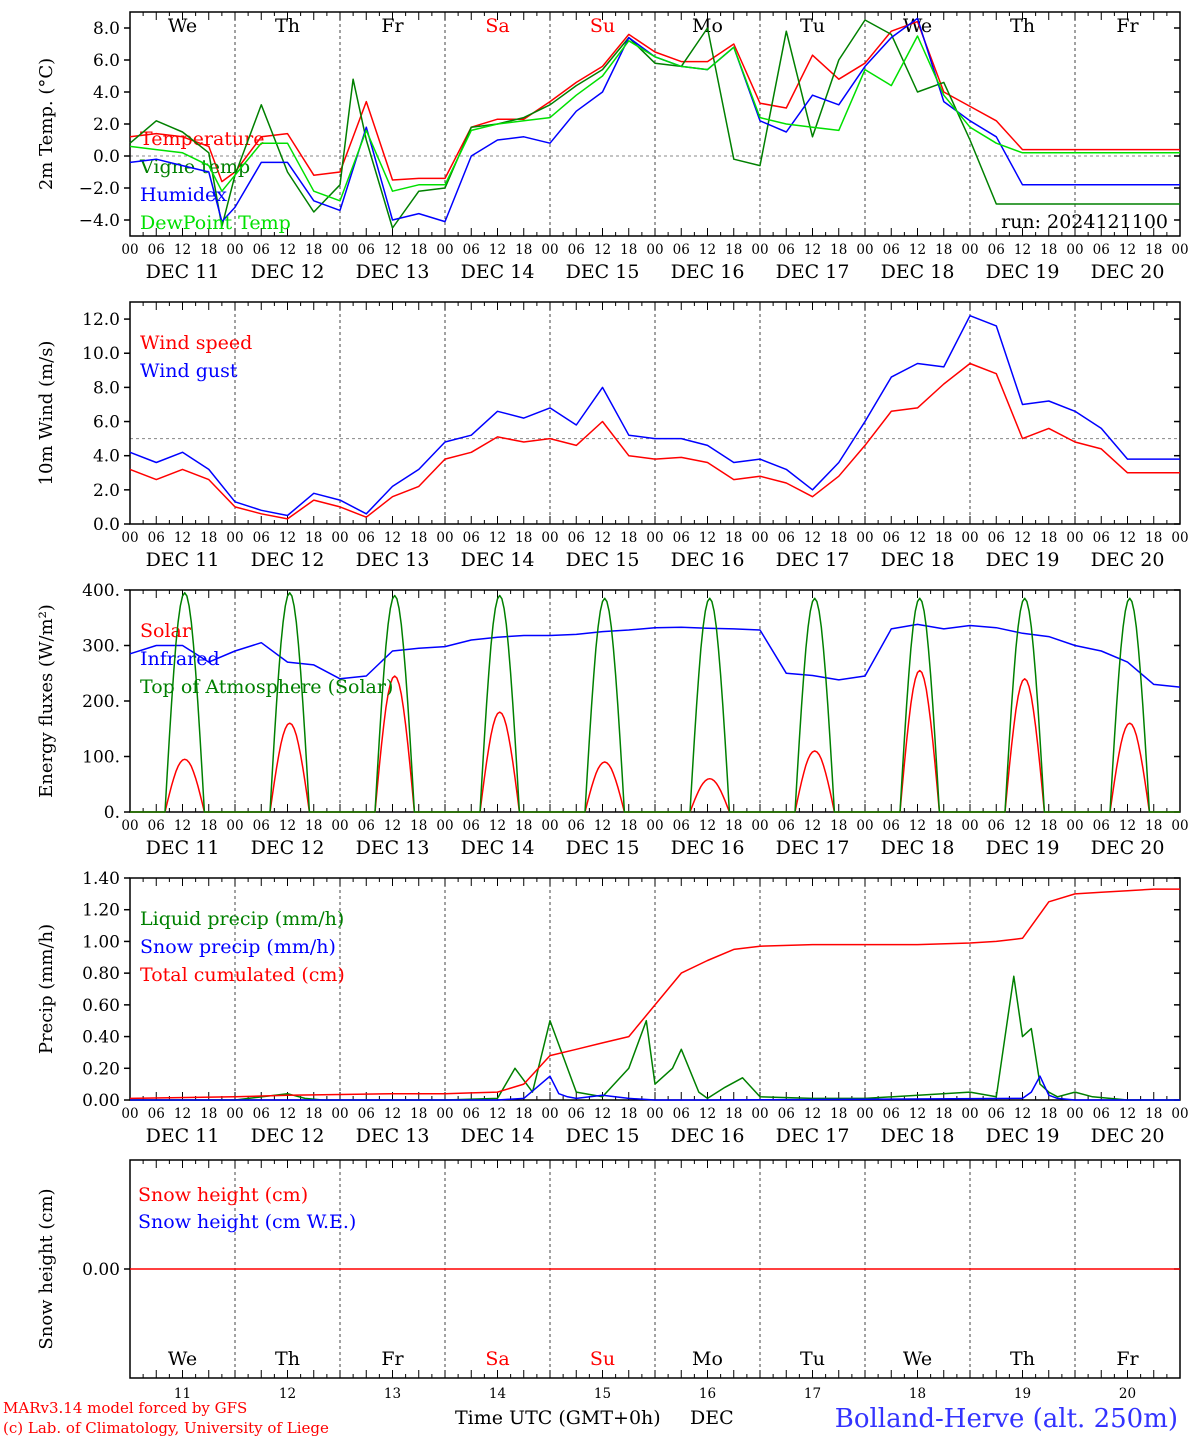 This screenshot has width=1194, height=1440. Describe the element at coordinates (1084, 222) in the screenshot. I see `run-label: run: 2024121100` at that location.